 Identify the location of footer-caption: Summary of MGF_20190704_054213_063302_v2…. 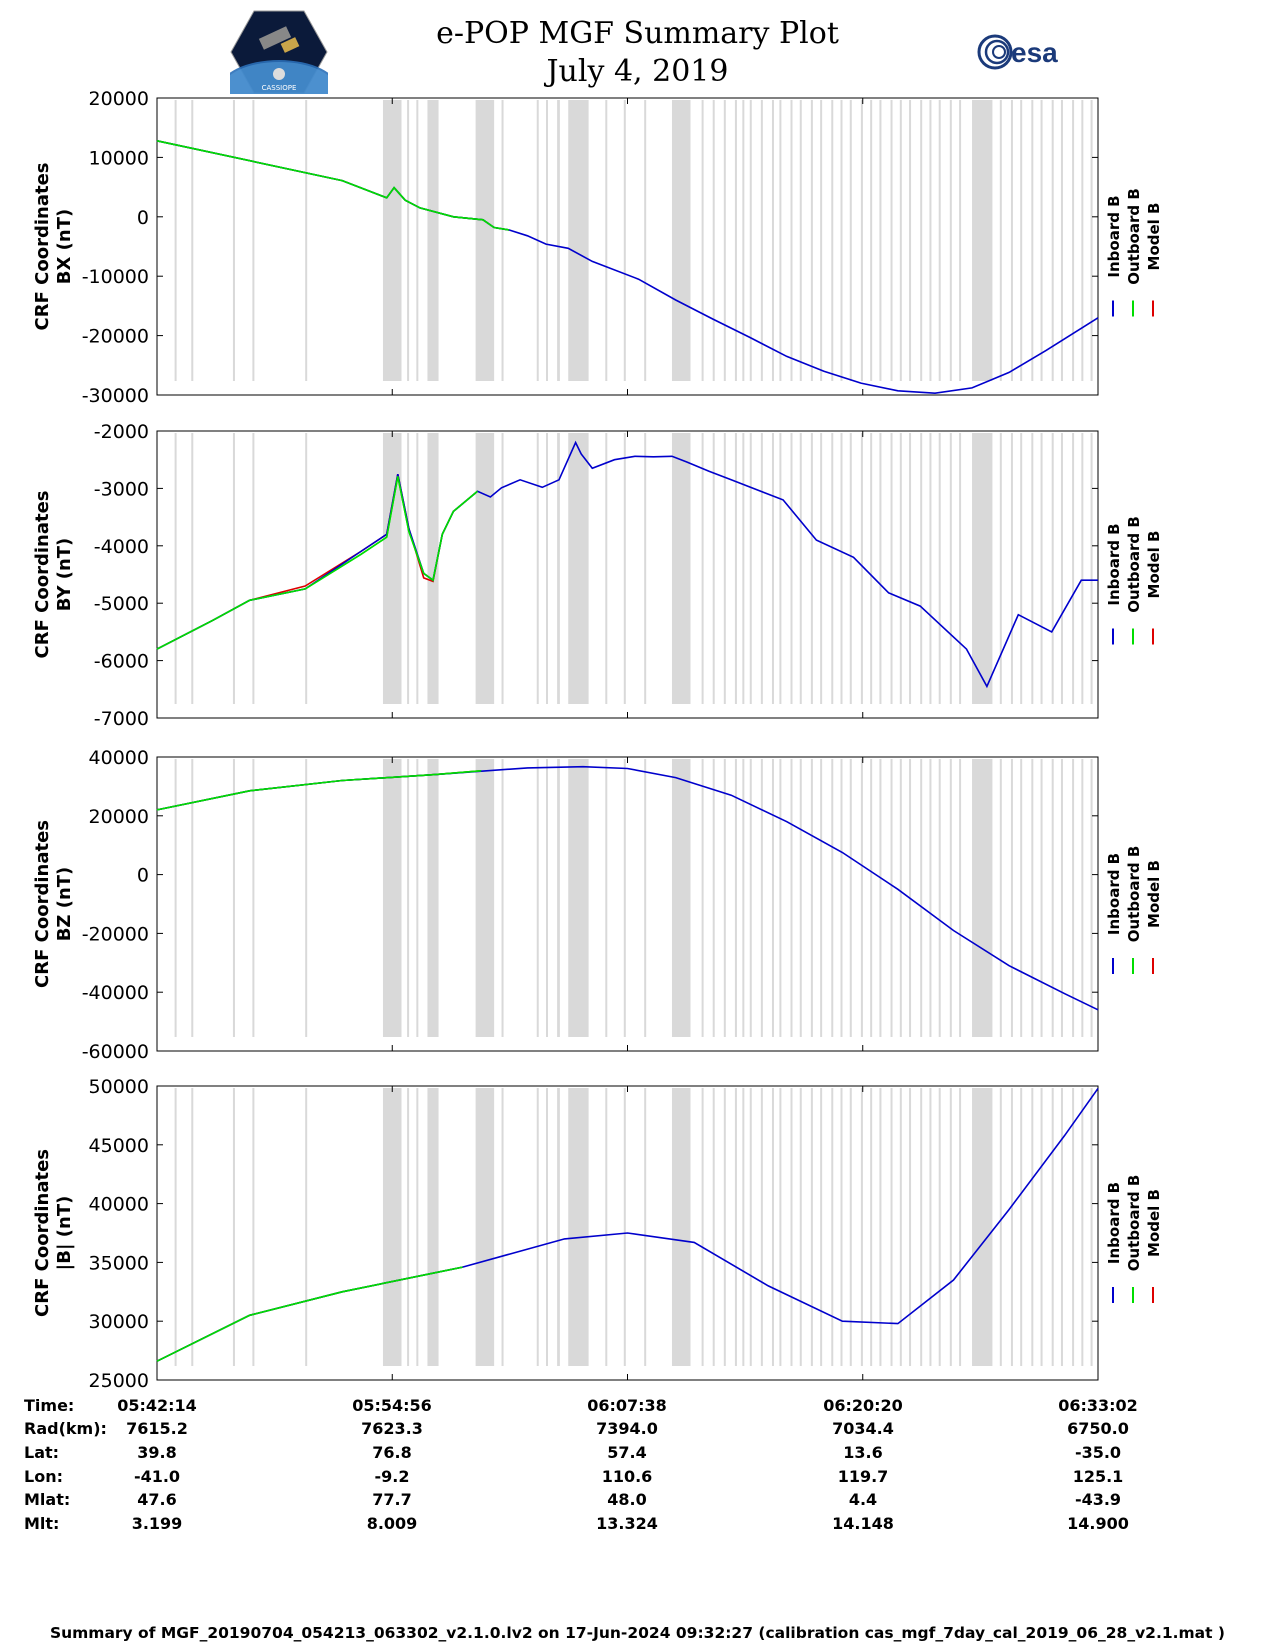
(637, 1633).